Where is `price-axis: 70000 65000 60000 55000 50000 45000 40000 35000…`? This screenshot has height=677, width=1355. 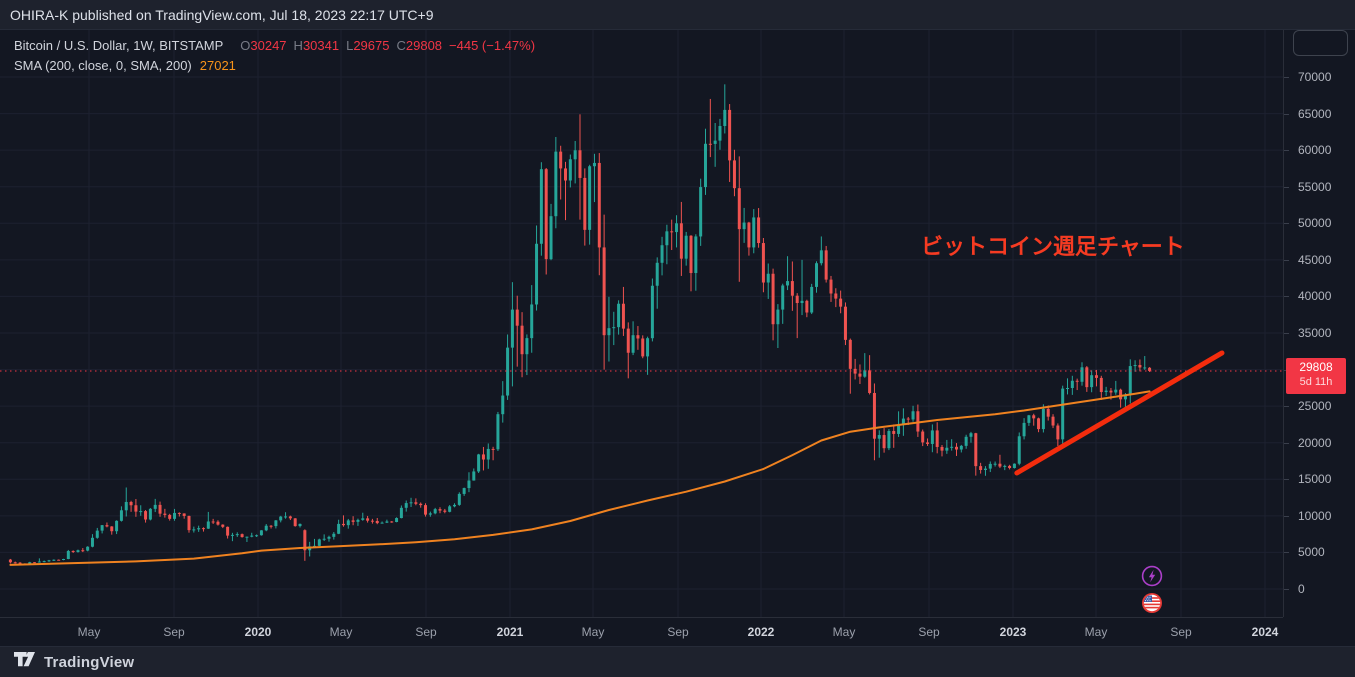
price-axis: 70000 65000 60000 55000 50000 45000 40000 35000… is located at coordinates (1319, 323).